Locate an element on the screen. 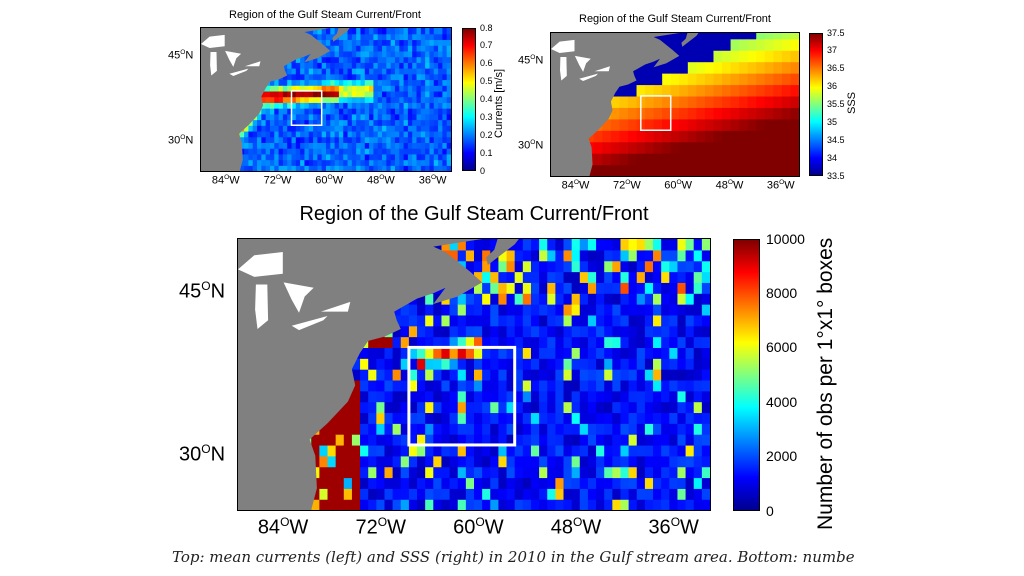 The height and width of the screenshot is (576, 1024). currents-colorbar-tick: 0.5 is located at coordinates (486, 81).